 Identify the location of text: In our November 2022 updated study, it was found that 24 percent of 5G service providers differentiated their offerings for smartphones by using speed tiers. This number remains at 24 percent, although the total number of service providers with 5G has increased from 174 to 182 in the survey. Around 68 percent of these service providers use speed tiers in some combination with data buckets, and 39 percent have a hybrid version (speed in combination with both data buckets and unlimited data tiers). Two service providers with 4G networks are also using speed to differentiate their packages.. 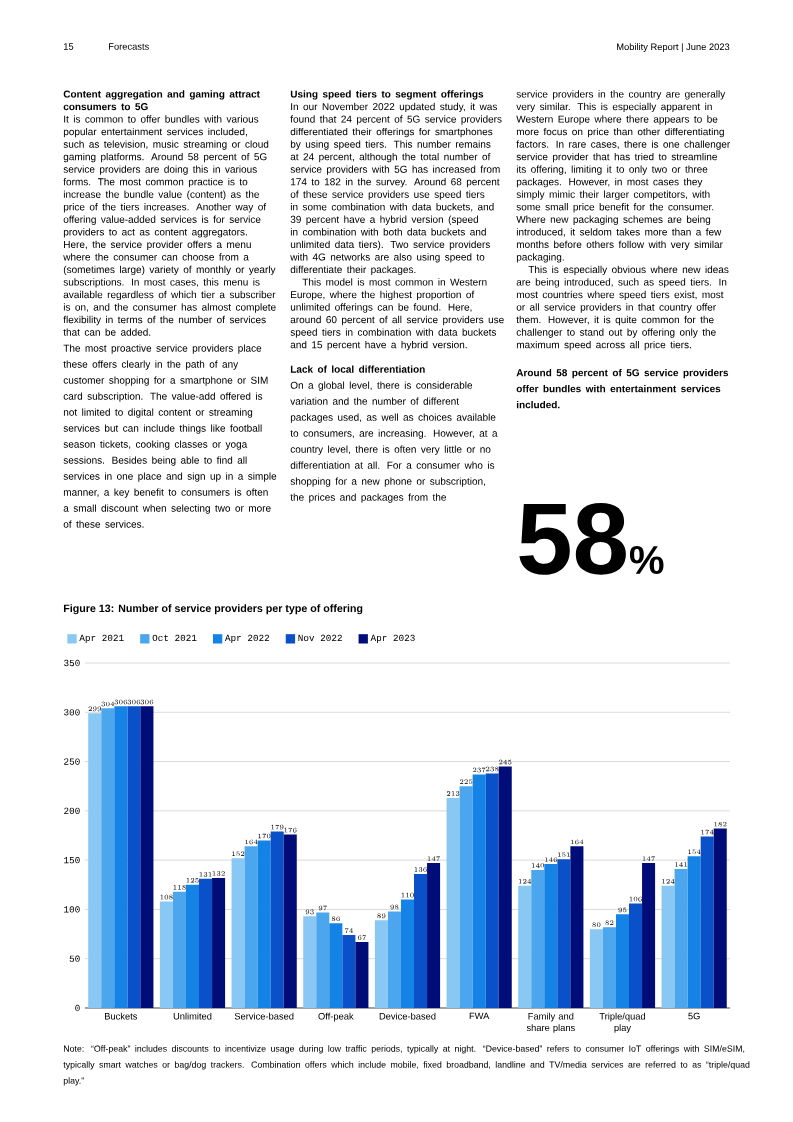
(396, 189).